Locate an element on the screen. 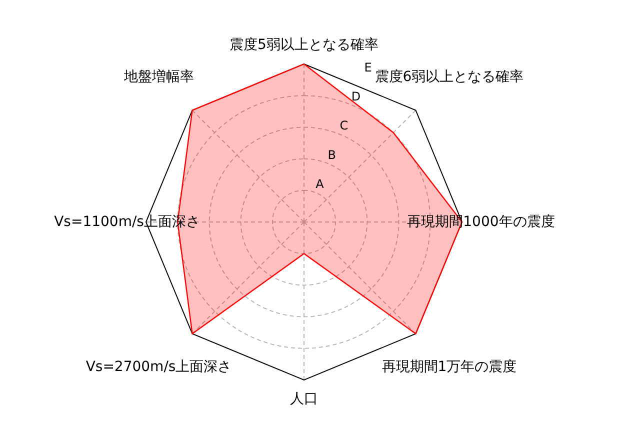 This screenshot has width=618, height=446. y-tick-label: A is located at coordinates (320, 184).